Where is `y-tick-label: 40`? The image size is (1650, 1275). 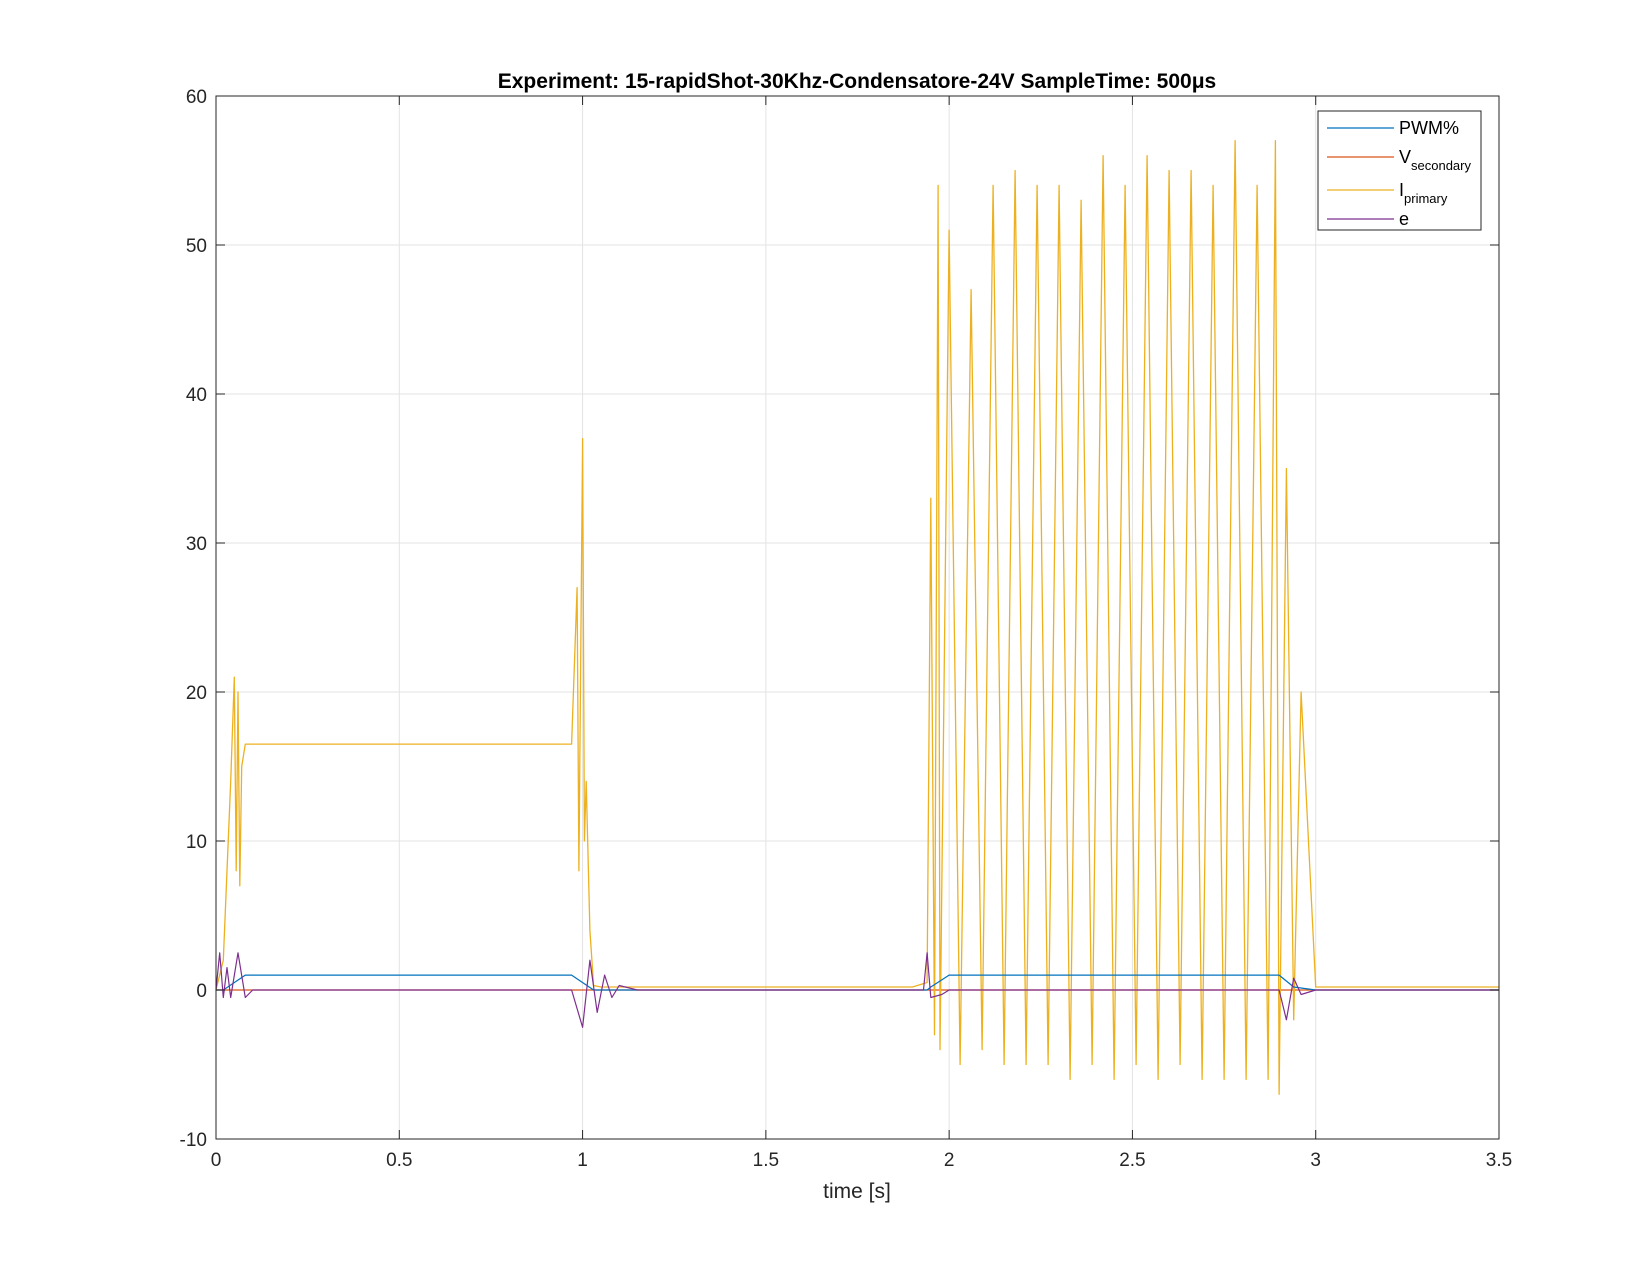 y-tick-label: 40 is located at coordinates (196, 395).